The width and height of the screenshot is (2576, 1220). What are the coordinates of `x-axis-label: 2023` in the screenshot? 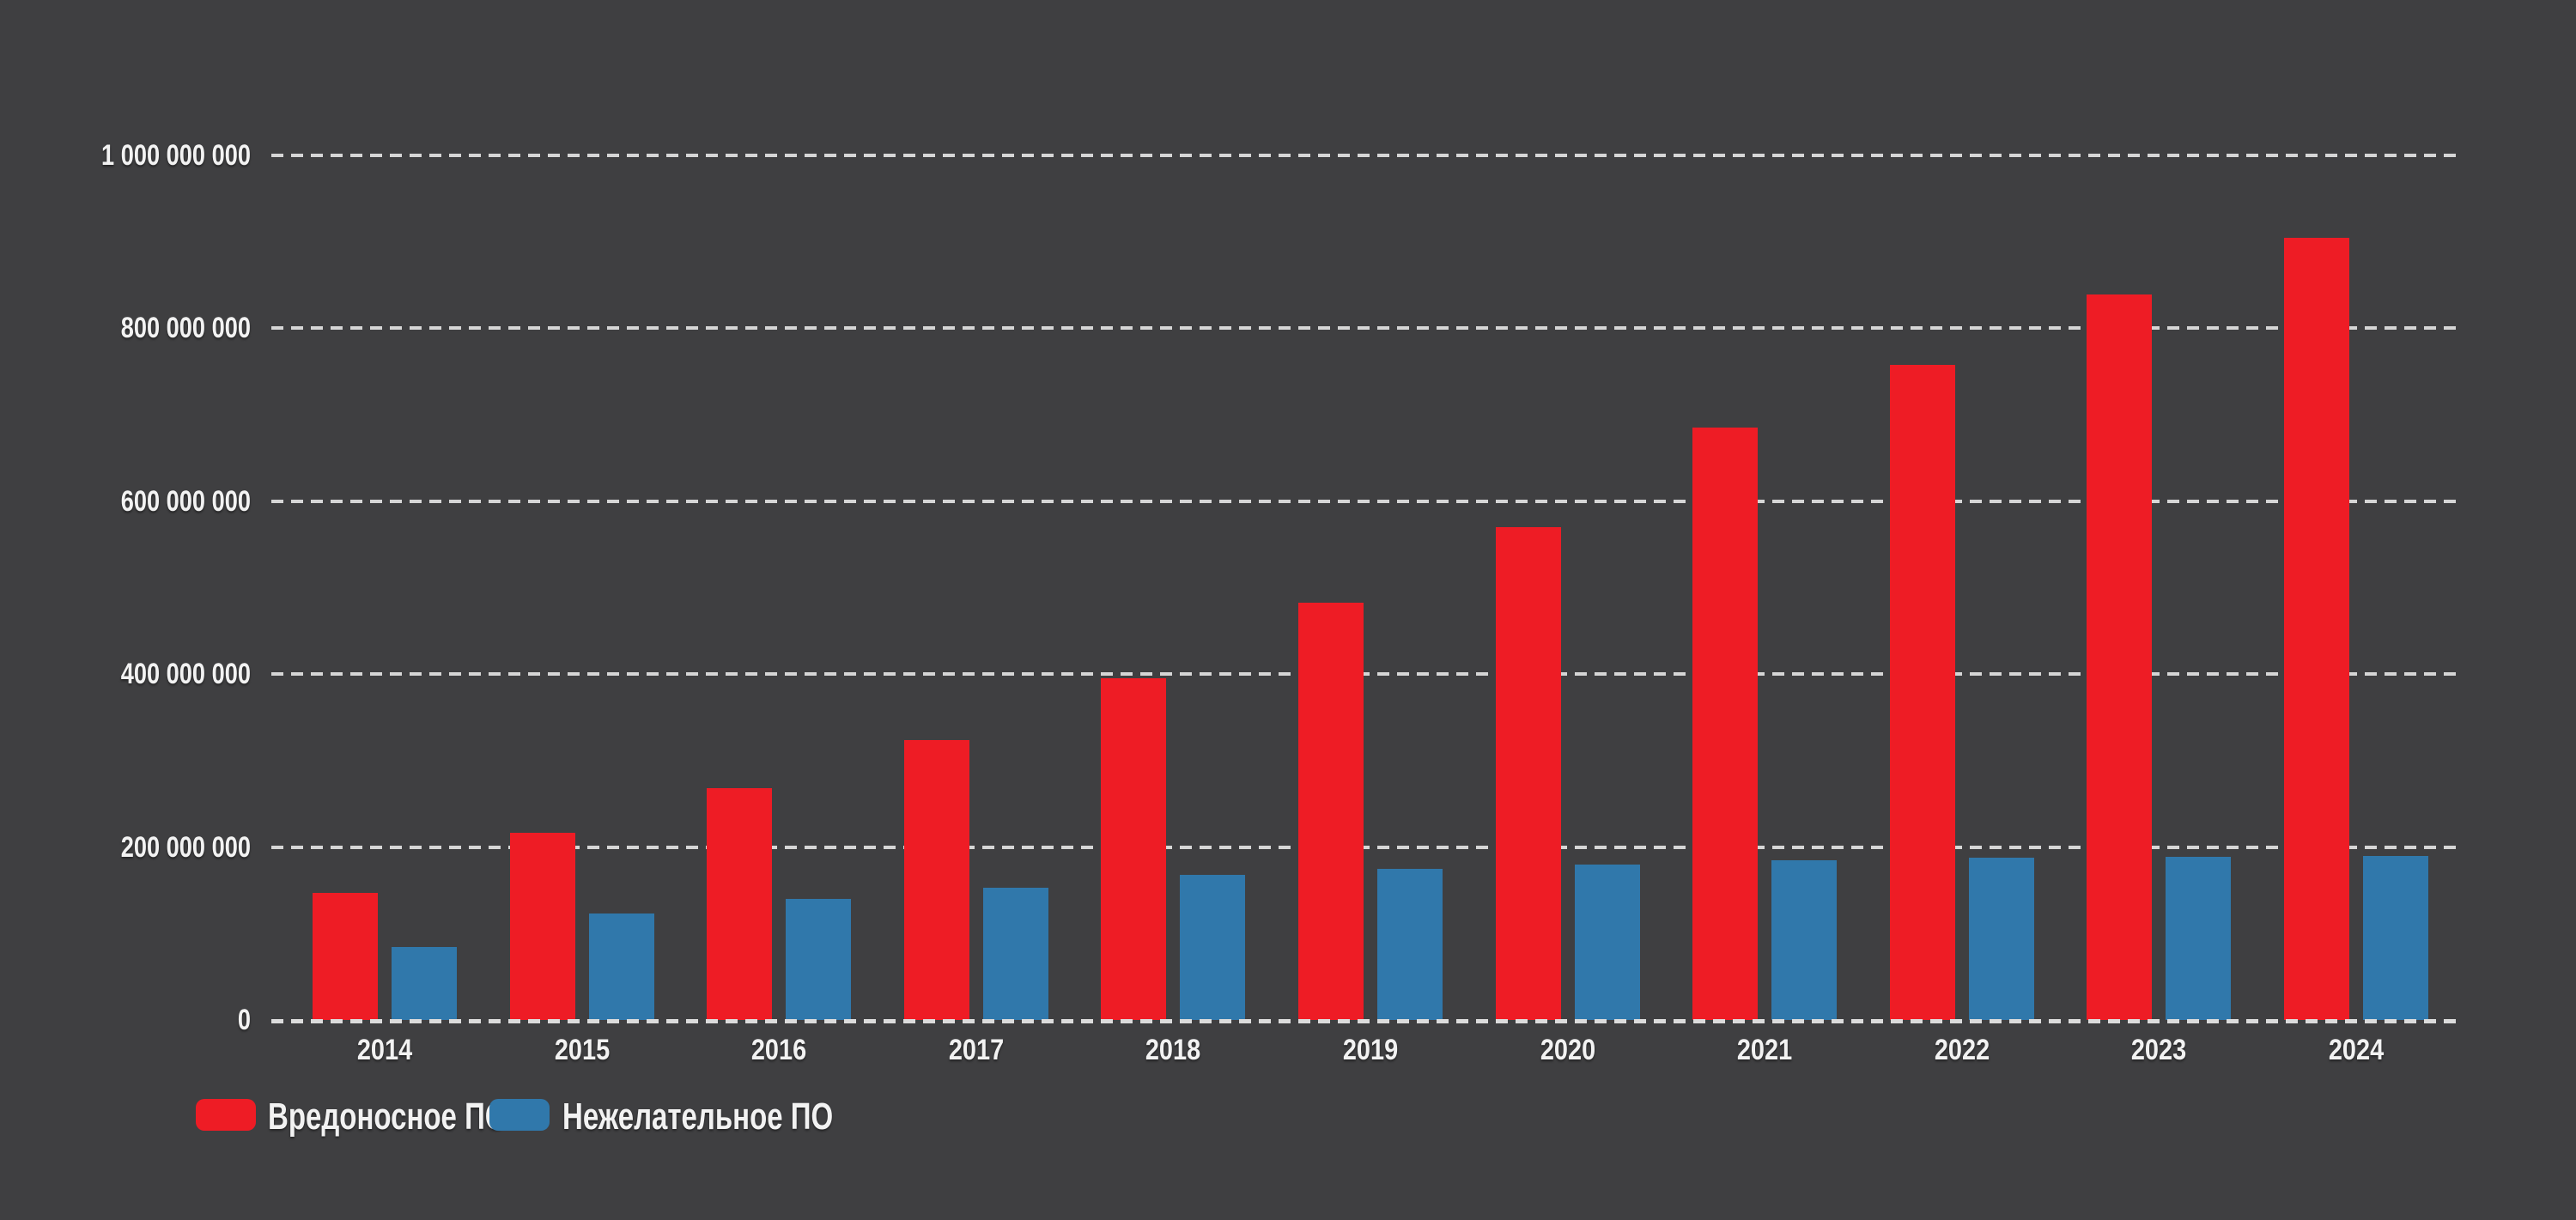 It's located at (2159, 1050).